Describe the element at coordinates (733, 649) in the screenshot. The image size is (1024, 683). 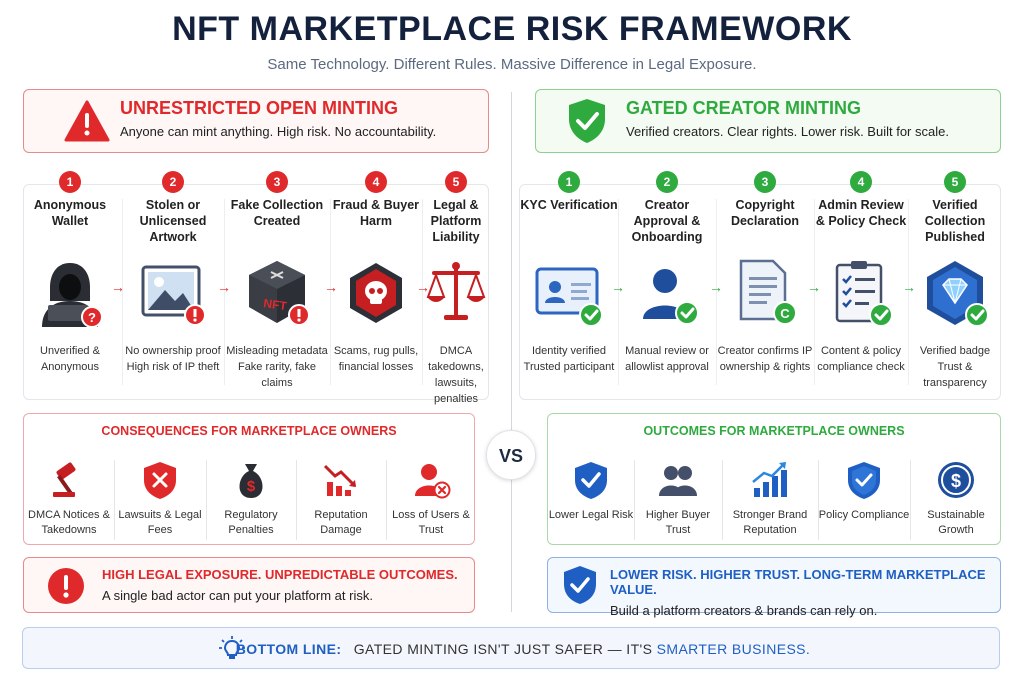
I see `bottom-line-highlight: SMARTER BUSINESS.` at that location.